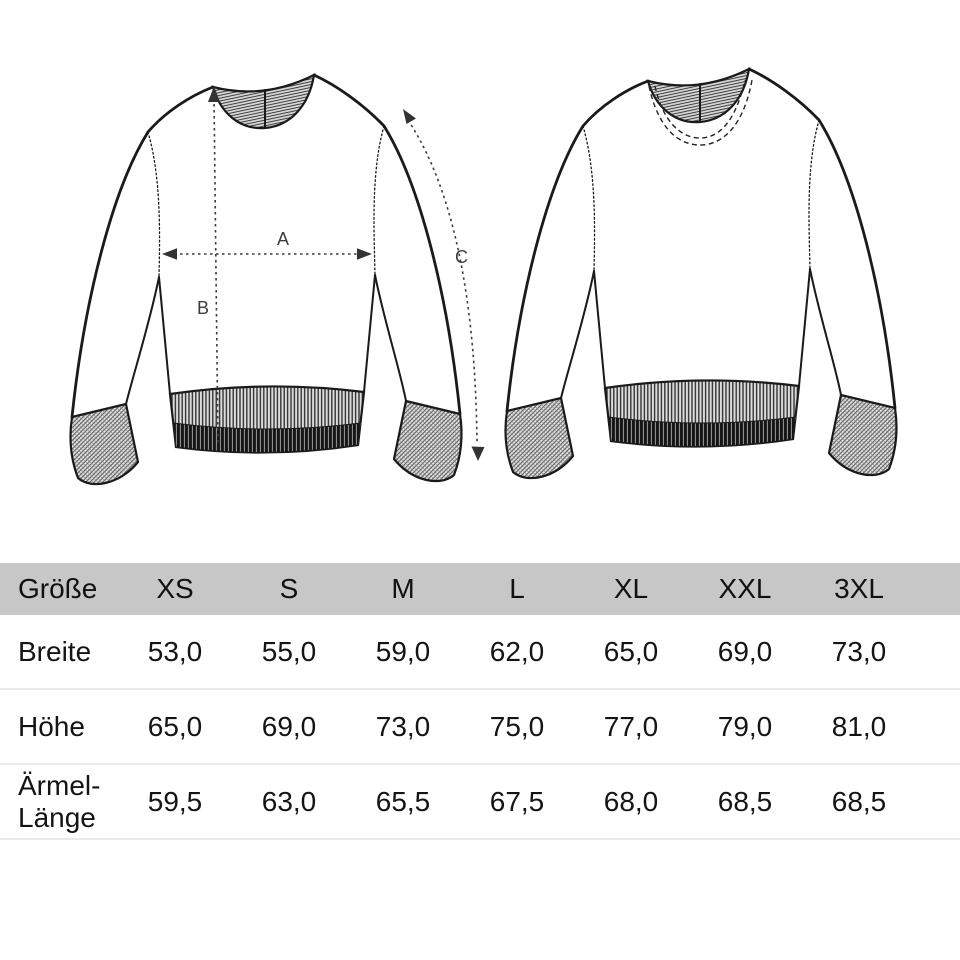 This screenshot has height=960, width=960. What do you see at coordinates (631, 588) in the screenshot?
I see `column-header-xl: XL` at bounding box center [631, 588].